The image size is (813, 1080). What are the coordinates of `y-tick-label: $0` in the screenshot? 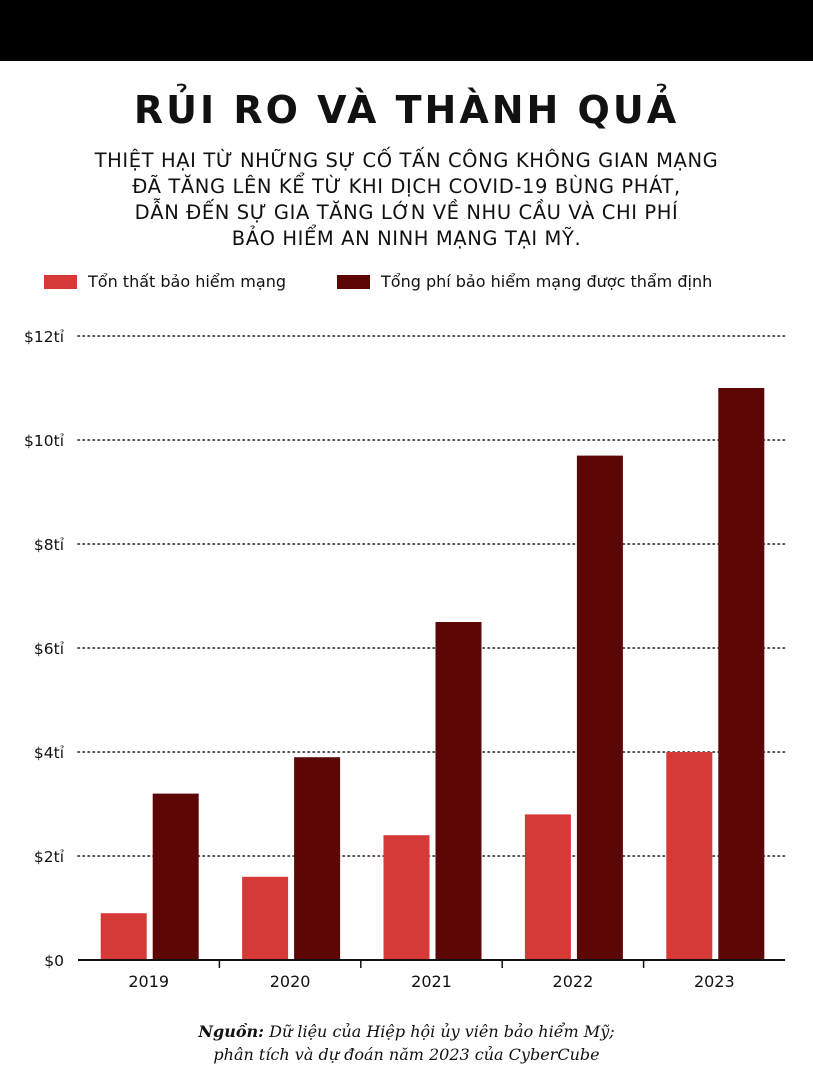 It's located at (54, 961).